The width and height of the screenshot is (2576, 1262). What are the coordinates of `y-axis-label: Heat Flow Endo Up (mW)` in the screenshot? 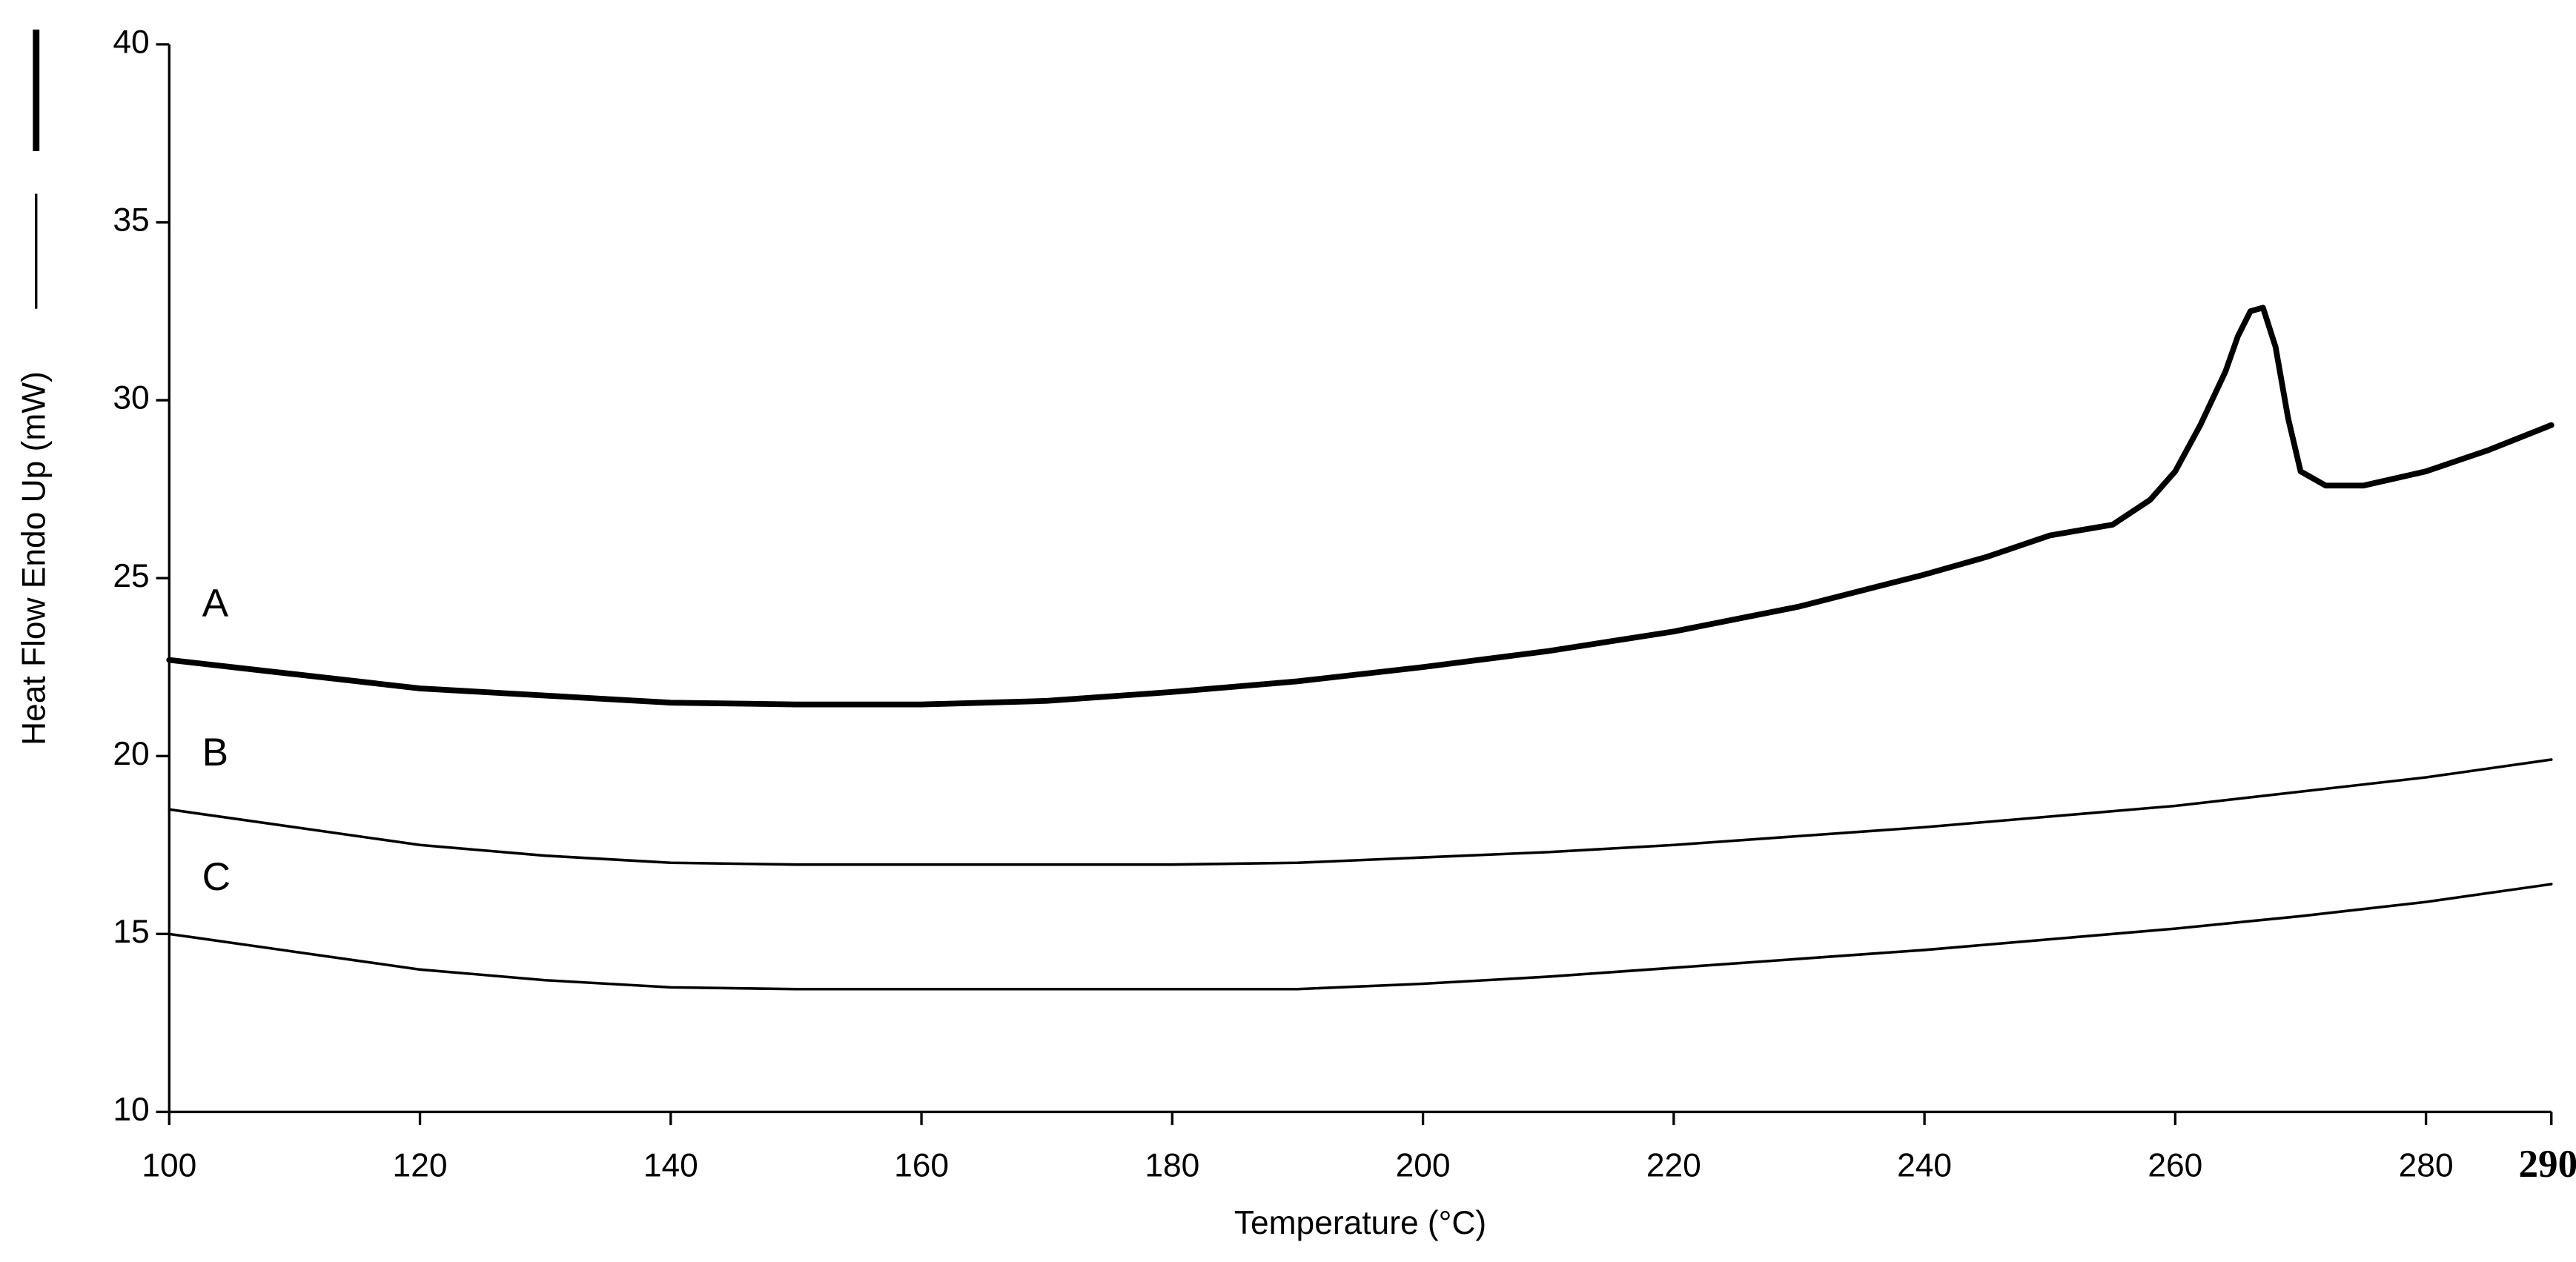 It's located at (34, 558).